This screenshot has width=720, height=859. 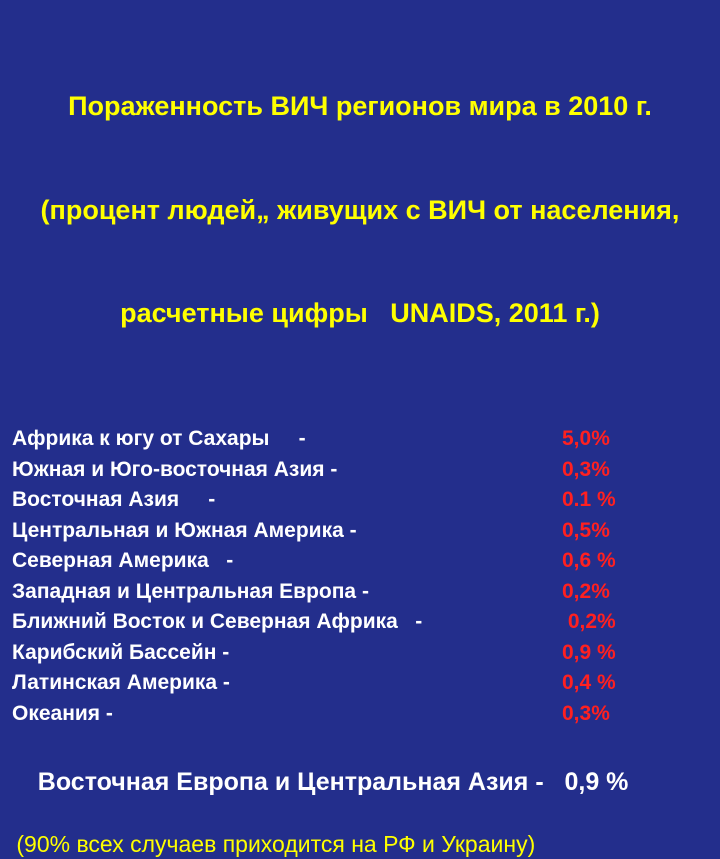 What do you see at coordinates (121, 652) in the screenshot?
I see `region-label: Карибский Бассейн -` at bounding box center [121, 652].